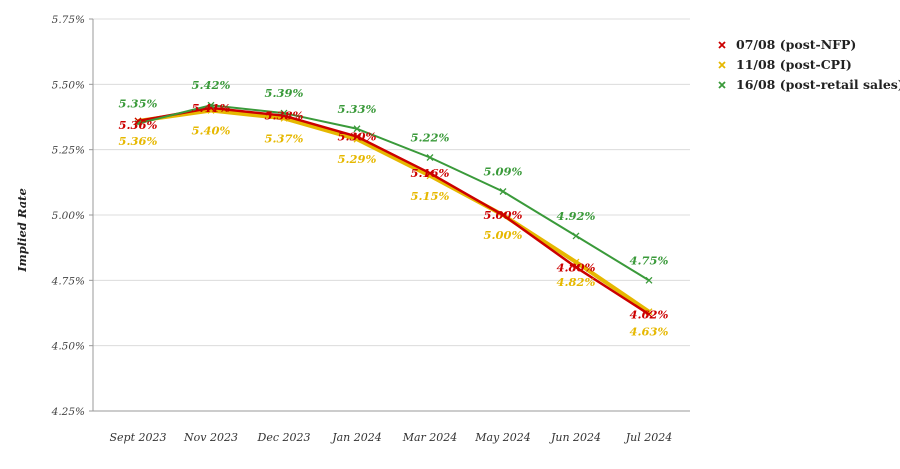 The width and height of the screenshot is (900, 469). I want to click on x-tick-label: Sept 2023, so click(138, 437).